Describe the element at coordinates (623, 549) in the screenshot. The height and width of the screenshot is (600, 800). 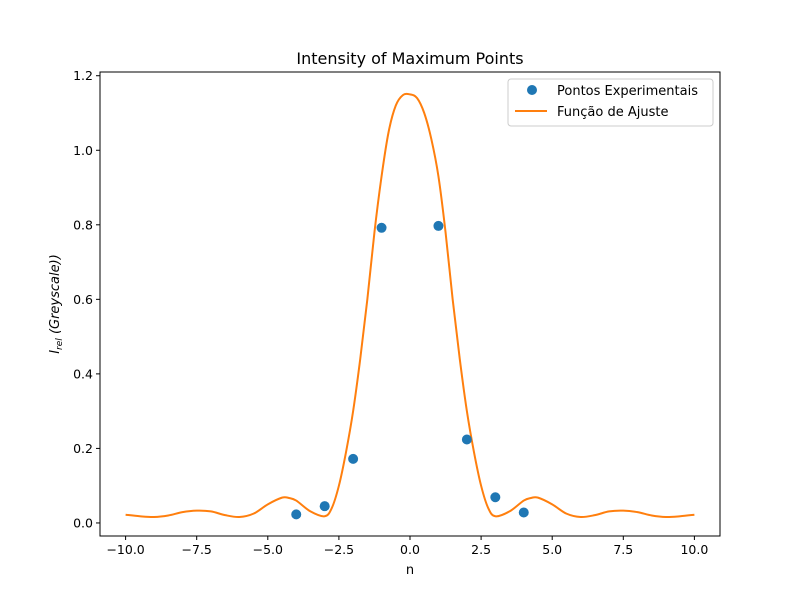
I see `x-tick-label: 7.5` at that location.